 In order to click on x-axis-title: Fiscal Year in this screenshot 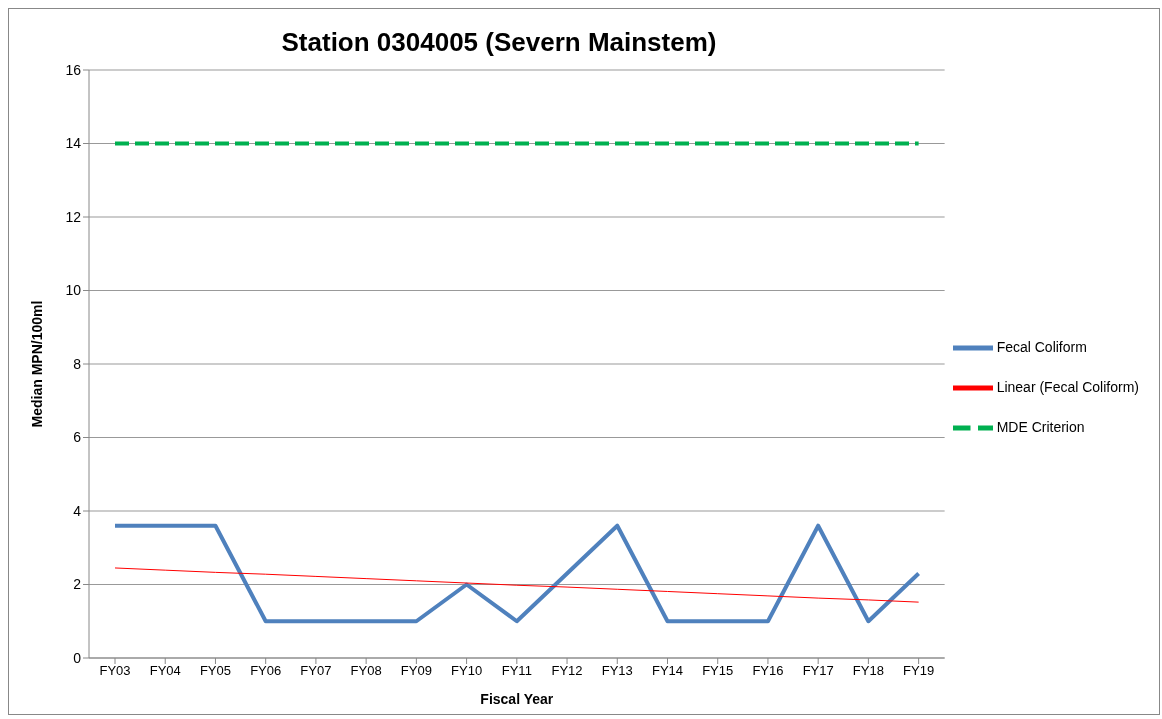, I will do `click(517, 699)`.